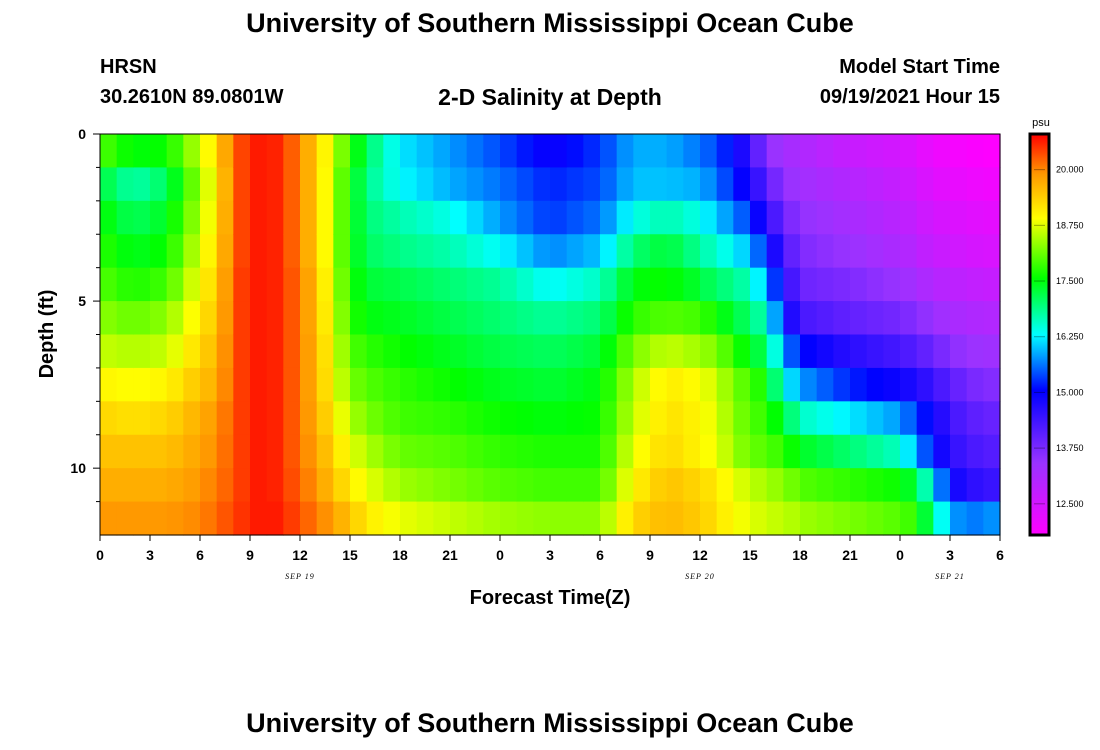  What do you see at coordinates (300, 576) in the screenshot?
I see `x-day-label: SEP 19` at bounding box center [300, 576].